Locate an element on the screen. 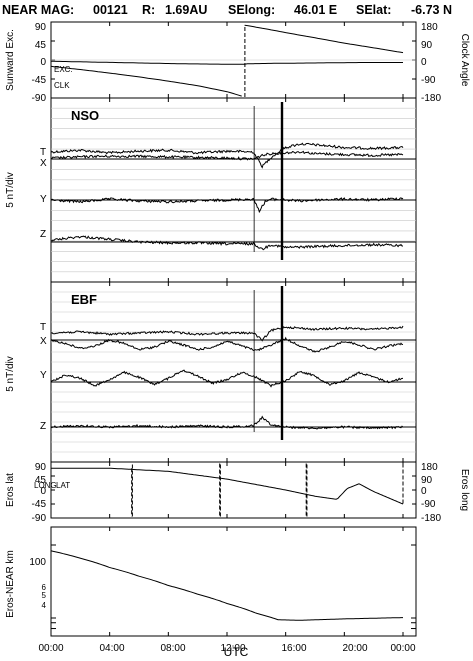 Image resolution: width=473 pixels, height=661 pixels. selat-value: -6.73 N is located at coordinates (431, 10).